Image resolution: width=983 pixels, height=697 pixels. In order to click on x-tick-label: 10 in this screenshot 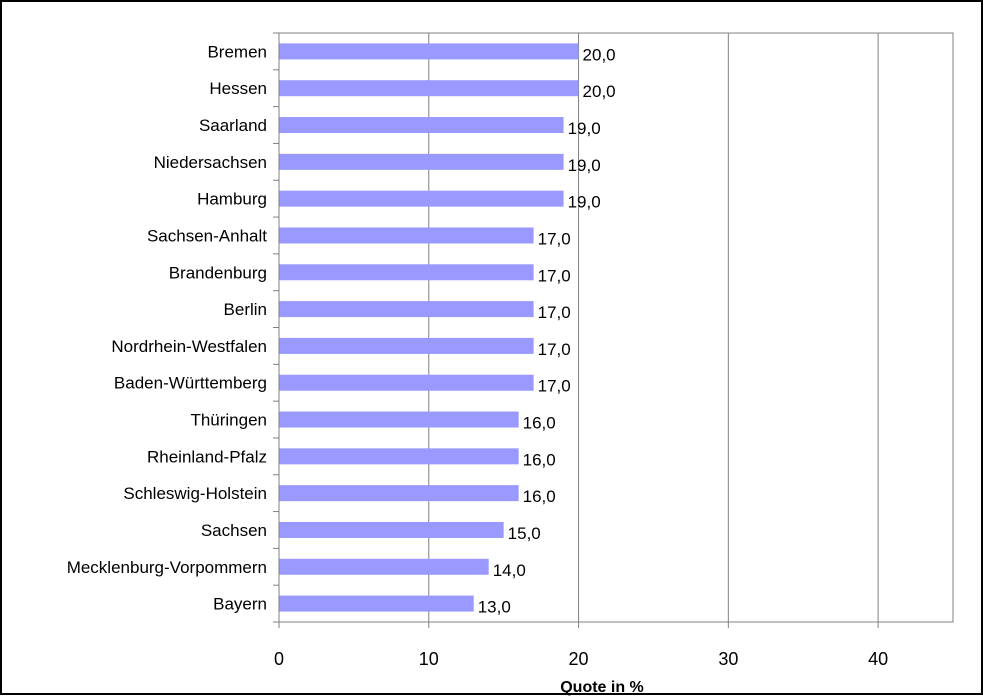, I will do `click(429, 659)`.